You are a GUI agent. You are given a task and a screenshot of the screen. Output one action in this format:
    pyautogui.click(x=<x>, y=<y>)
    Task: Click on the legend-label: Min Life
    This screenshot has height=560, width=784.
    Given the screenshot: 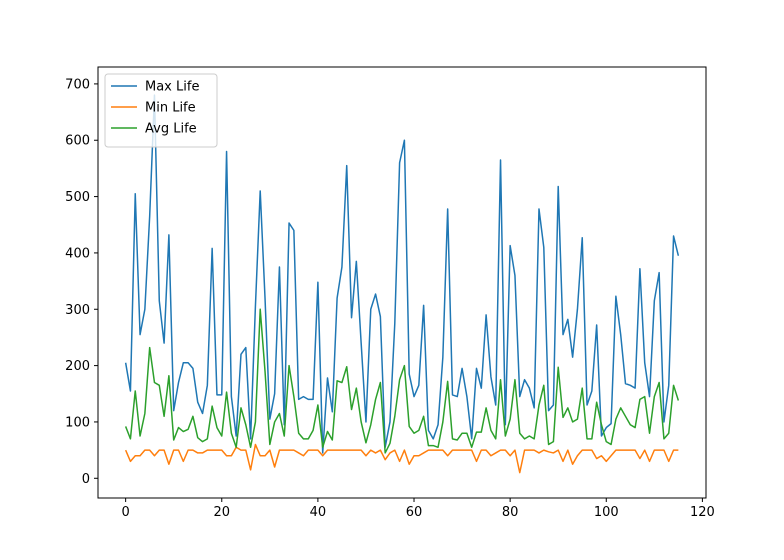 What is the action you would take?
    pyautogui.click(x=170, y=108)
    